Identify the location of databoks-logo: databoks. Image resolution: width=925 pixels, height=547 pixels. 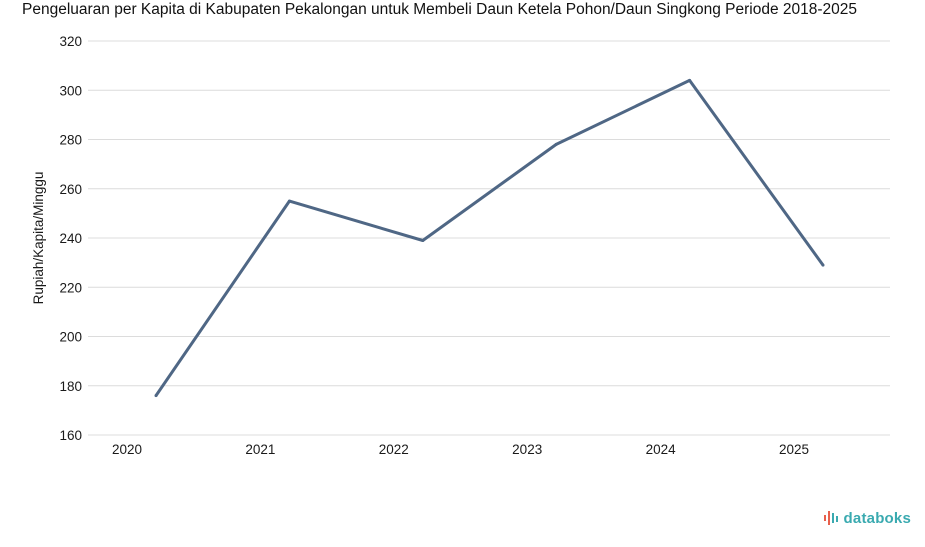
(867, 518).